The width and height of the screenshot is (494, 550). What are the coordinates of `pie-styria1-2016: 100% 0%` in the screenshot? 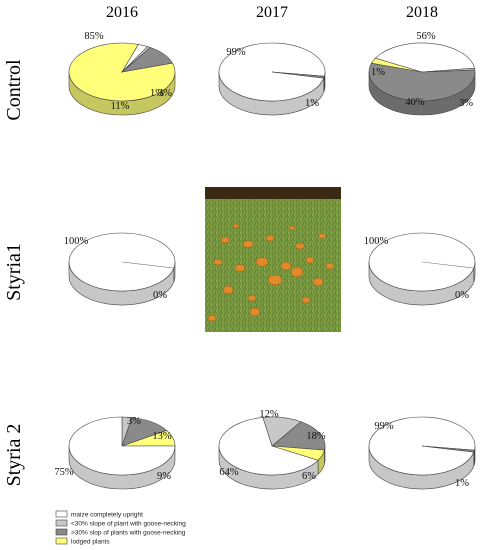 It's located at (120, 269).